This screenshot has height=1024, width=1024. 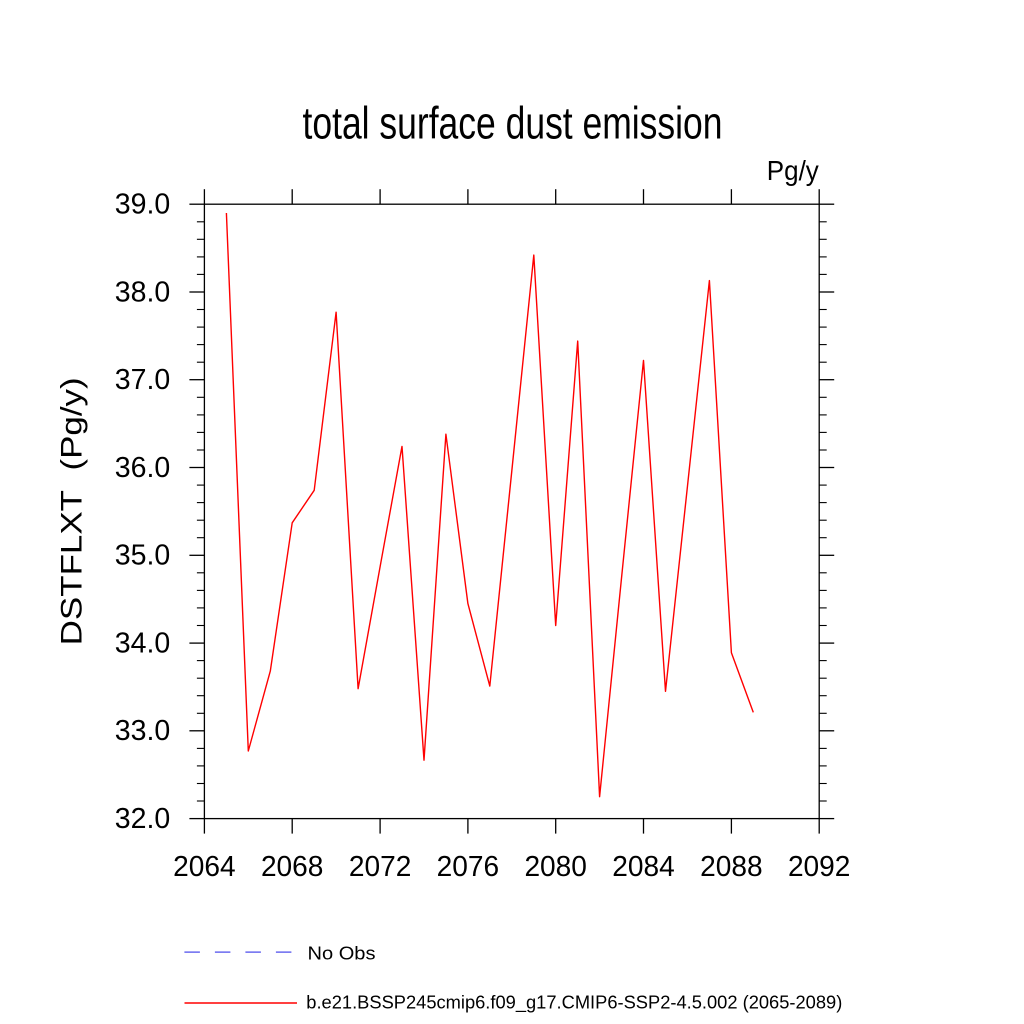 What do you see at coordinates (643, 867) in the screenshot?
I see `svg-text: 2084` at bounding box center [643, 867].